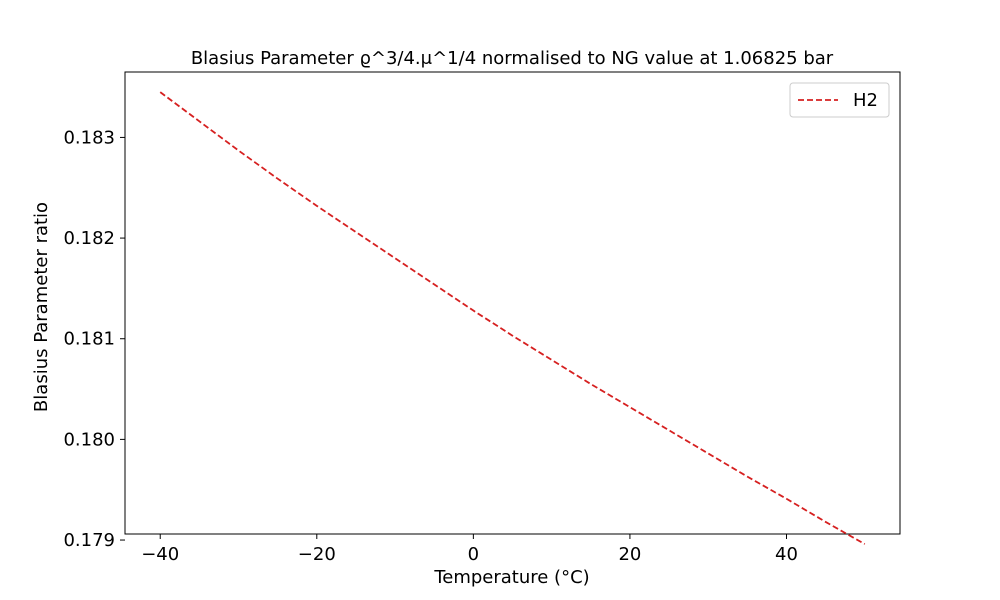 The image size is (1000, 600). What do you see at coordinates (473, 554) in the screenshot?
I see `x-tick-label: 0` at bounding box center [473, 554].